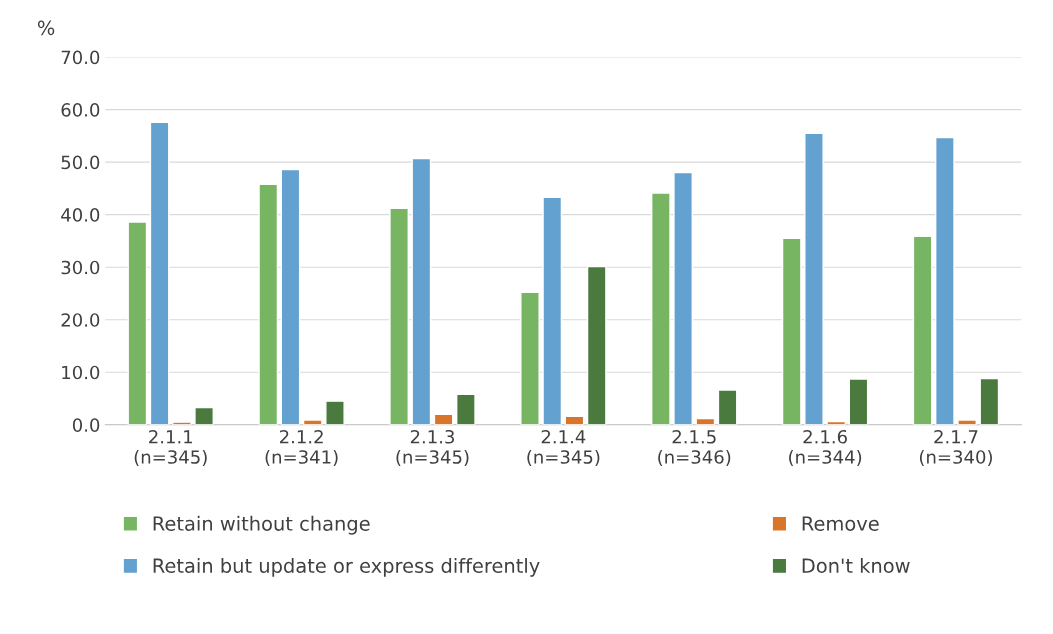  What do you see at coordinates (80, 320) in the screenshot?
I see `y-tick-label: 20.0` at bounding box center [80, 320].